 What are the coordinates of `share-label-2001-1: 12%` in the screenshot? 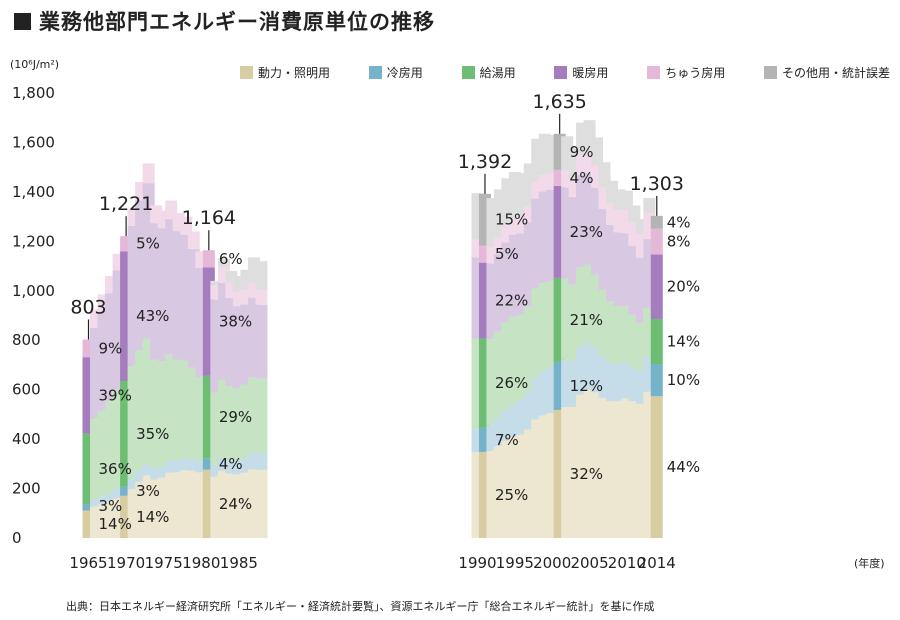 It's located at (586, 386).